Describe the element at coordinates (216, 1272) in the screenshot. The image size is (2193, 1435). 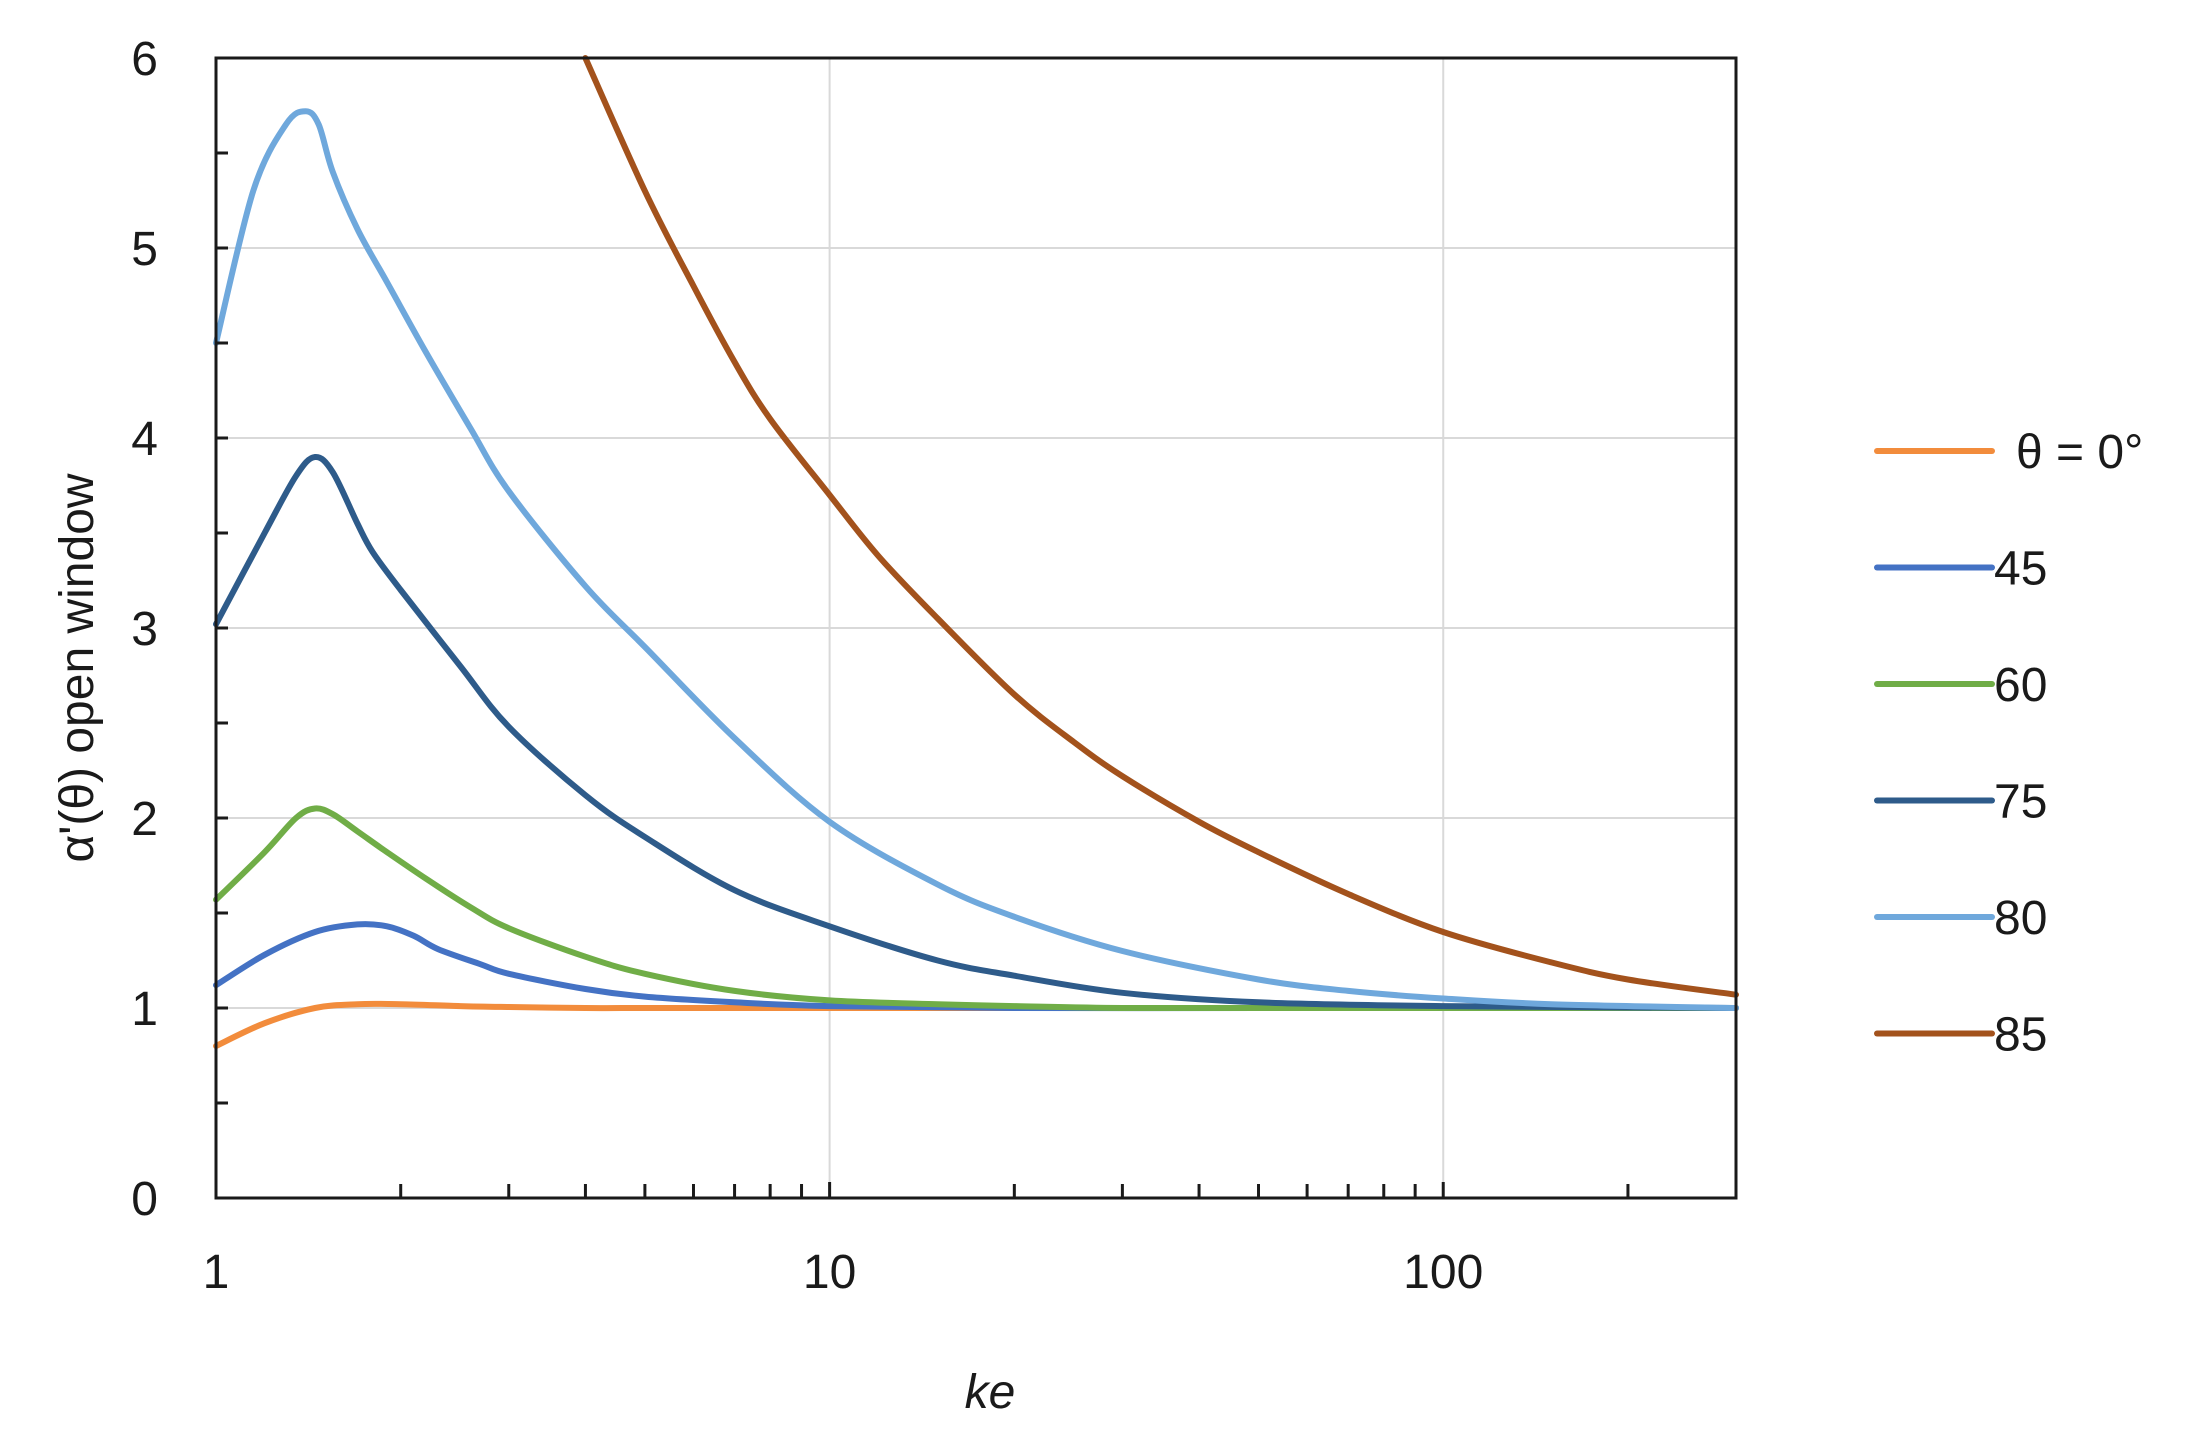
I see `x-tick-label: 1` at that location.